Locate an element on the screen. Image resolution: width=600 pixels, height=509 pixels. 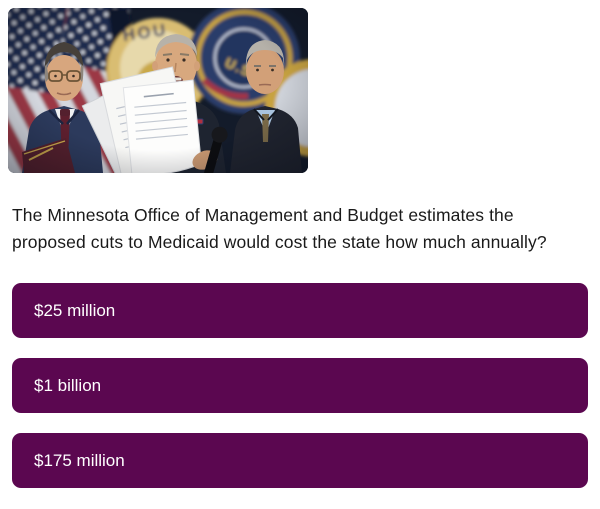
answer-button: $25 million is located at coordinates (300, 310).